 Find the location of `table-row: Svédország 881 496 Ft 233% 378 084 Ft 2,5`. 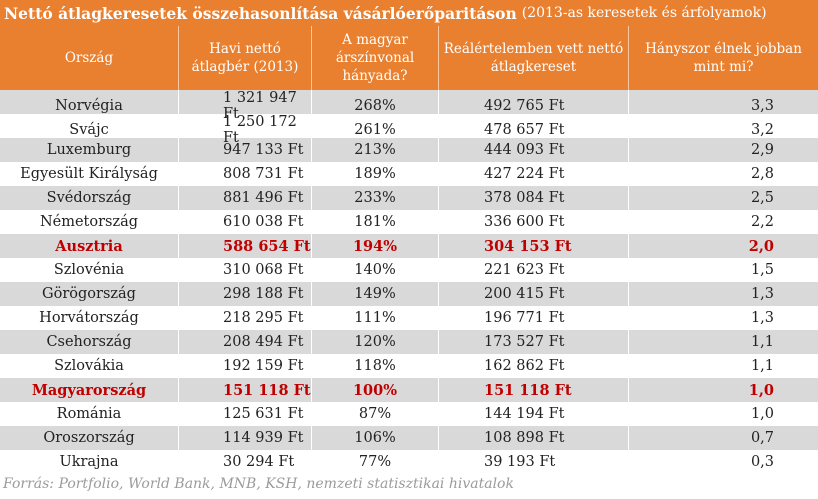

table-row: Svédország 881 496 Ft 233% 378 084 Ft 2,5 is located at coordinates (409, 198).